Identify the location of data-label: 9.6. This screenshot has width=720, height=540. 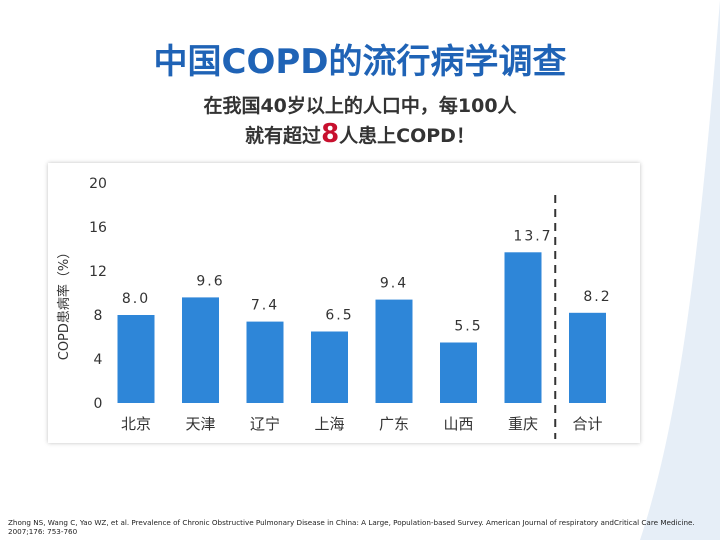
(210, 281).